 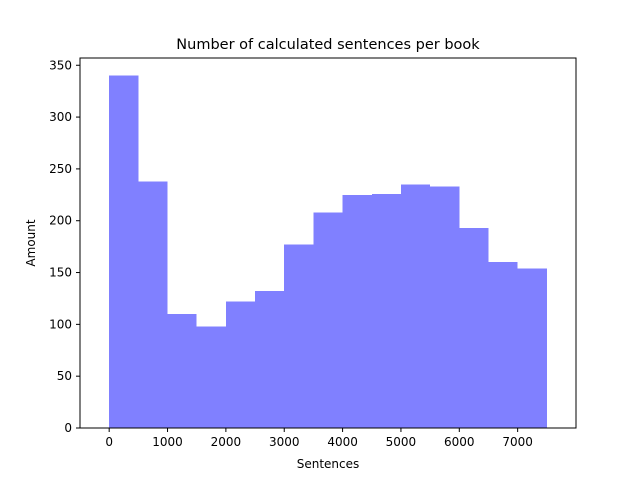 What do you see at coordinates (60, 65) in the screenshot?
I see `y-tick-label: 350` at bounding box center [60, 65].